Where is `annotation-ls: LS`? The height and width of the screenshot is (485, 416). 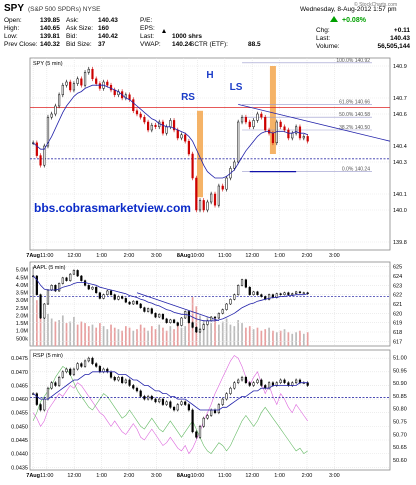
annotation-ls: LS is located at coordinates (236, 87).